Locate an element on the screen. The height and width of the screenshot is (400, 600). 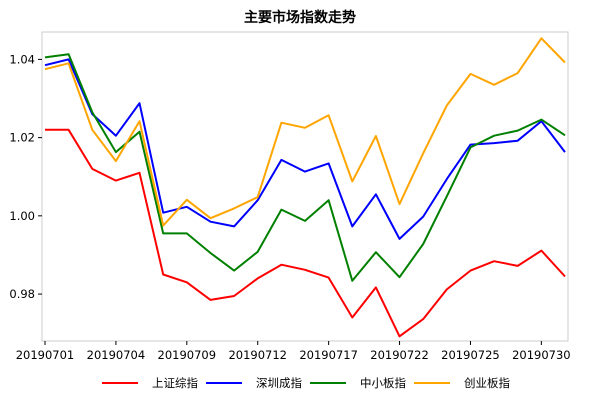
legend-label-4: 创业板指 is located at coordinates (487, 383).